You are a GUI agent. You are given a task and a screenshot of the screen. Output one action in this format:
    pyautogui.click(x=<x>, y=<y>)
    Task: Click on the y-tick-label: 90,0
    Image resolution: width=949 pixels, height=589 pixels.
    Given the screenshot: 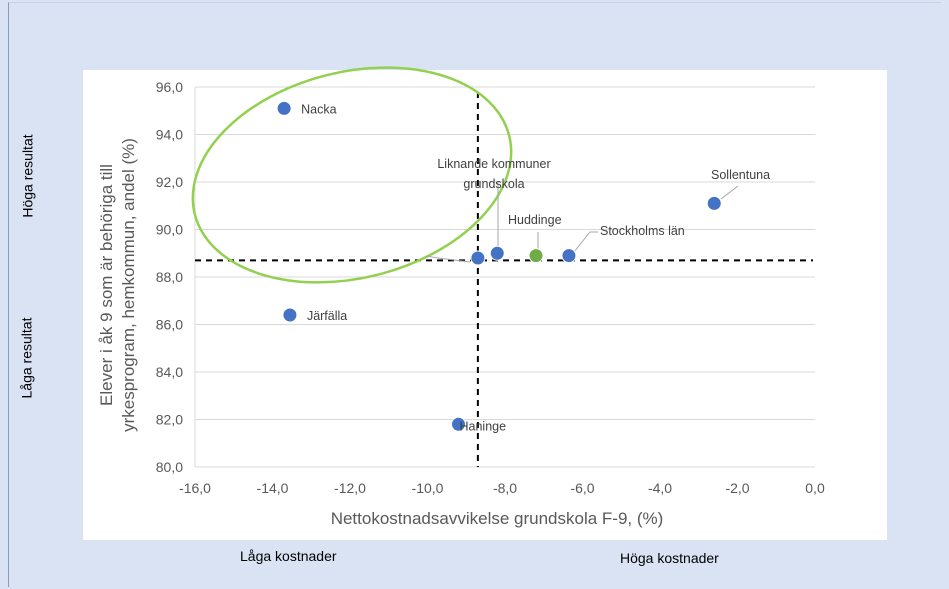 What is the action you would take?
    pyautogui.click(x=169, y=230)
    